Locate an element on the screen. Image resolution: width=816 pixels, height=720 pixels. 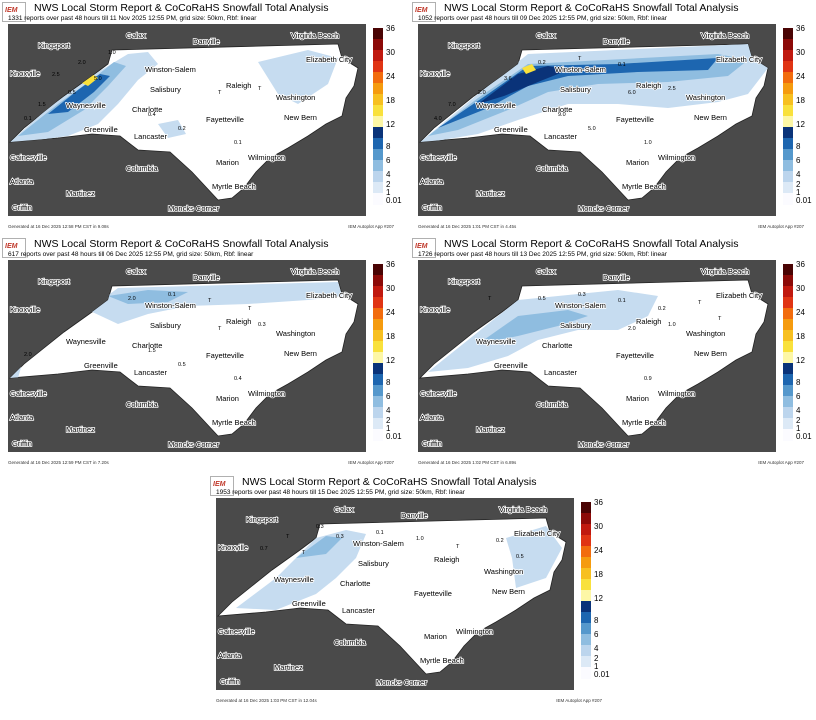
city-label: Washington is located at coordinates (295, 97).